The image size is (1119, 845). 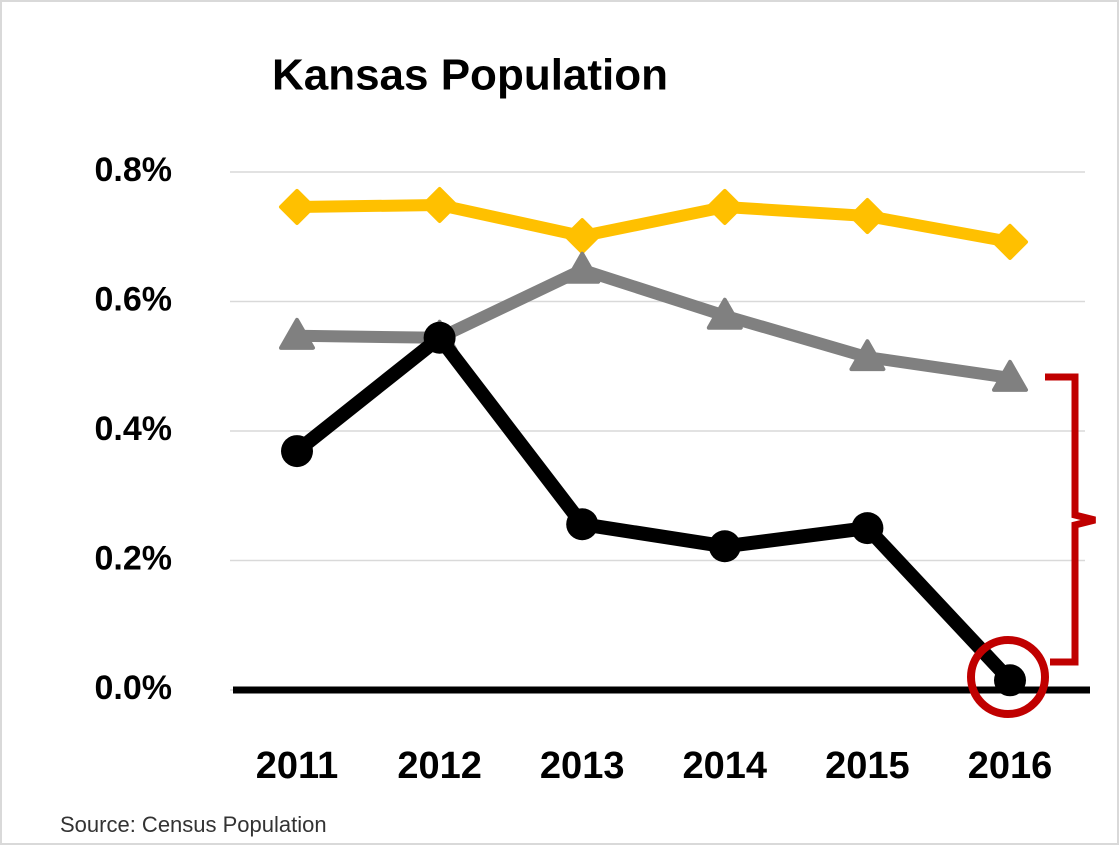 What do you see at coordinates (867, 766) in the screenshot?
I see `x-tick-label: 2015` at bounding box center [867, 766].